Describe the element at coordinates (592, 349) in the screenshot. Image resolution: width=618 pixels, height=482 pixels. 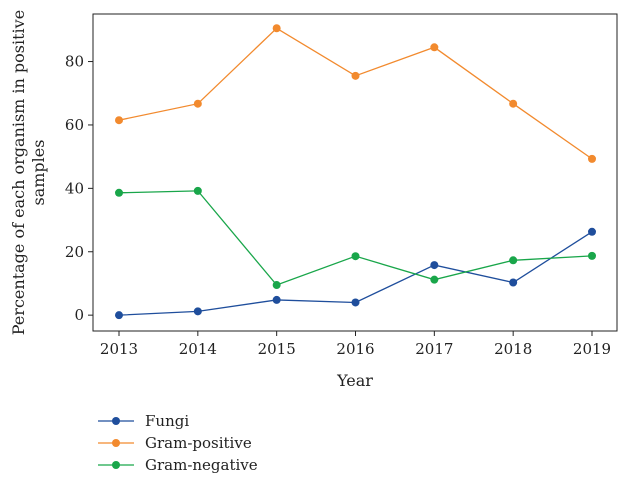
I see `x-tick-label: 2019` at that location.